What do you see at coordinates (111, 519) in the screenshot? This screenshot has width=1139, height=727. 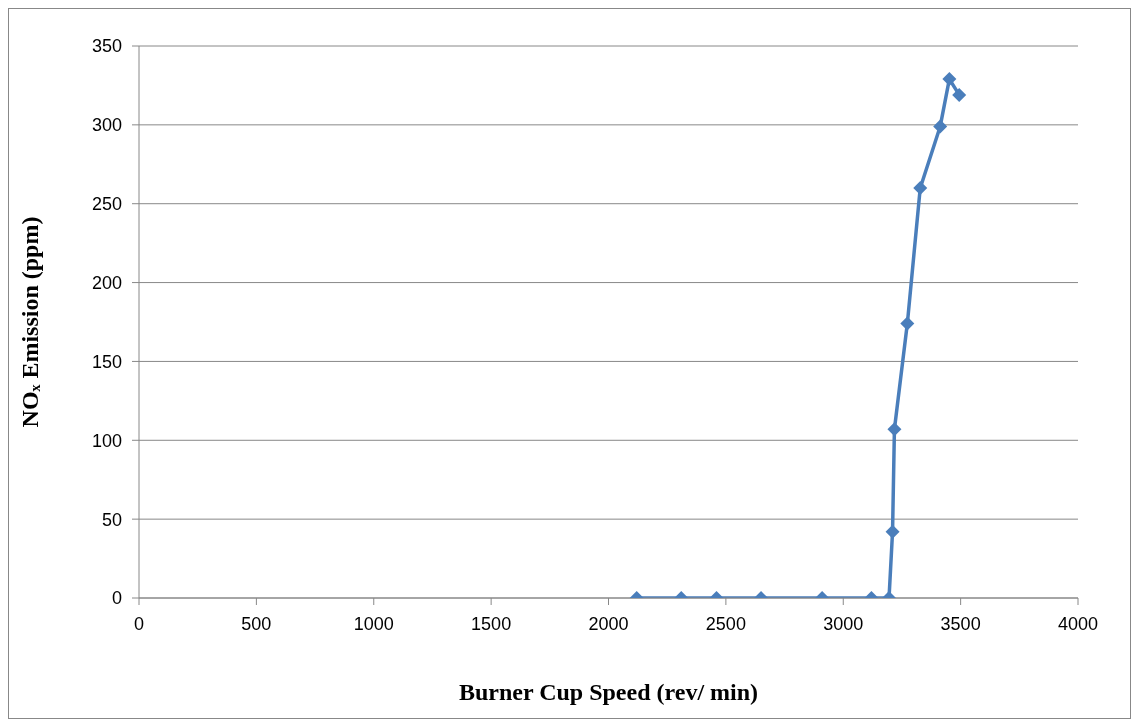 I see `y-tick-label: 50` at bounding box center [111, 519].